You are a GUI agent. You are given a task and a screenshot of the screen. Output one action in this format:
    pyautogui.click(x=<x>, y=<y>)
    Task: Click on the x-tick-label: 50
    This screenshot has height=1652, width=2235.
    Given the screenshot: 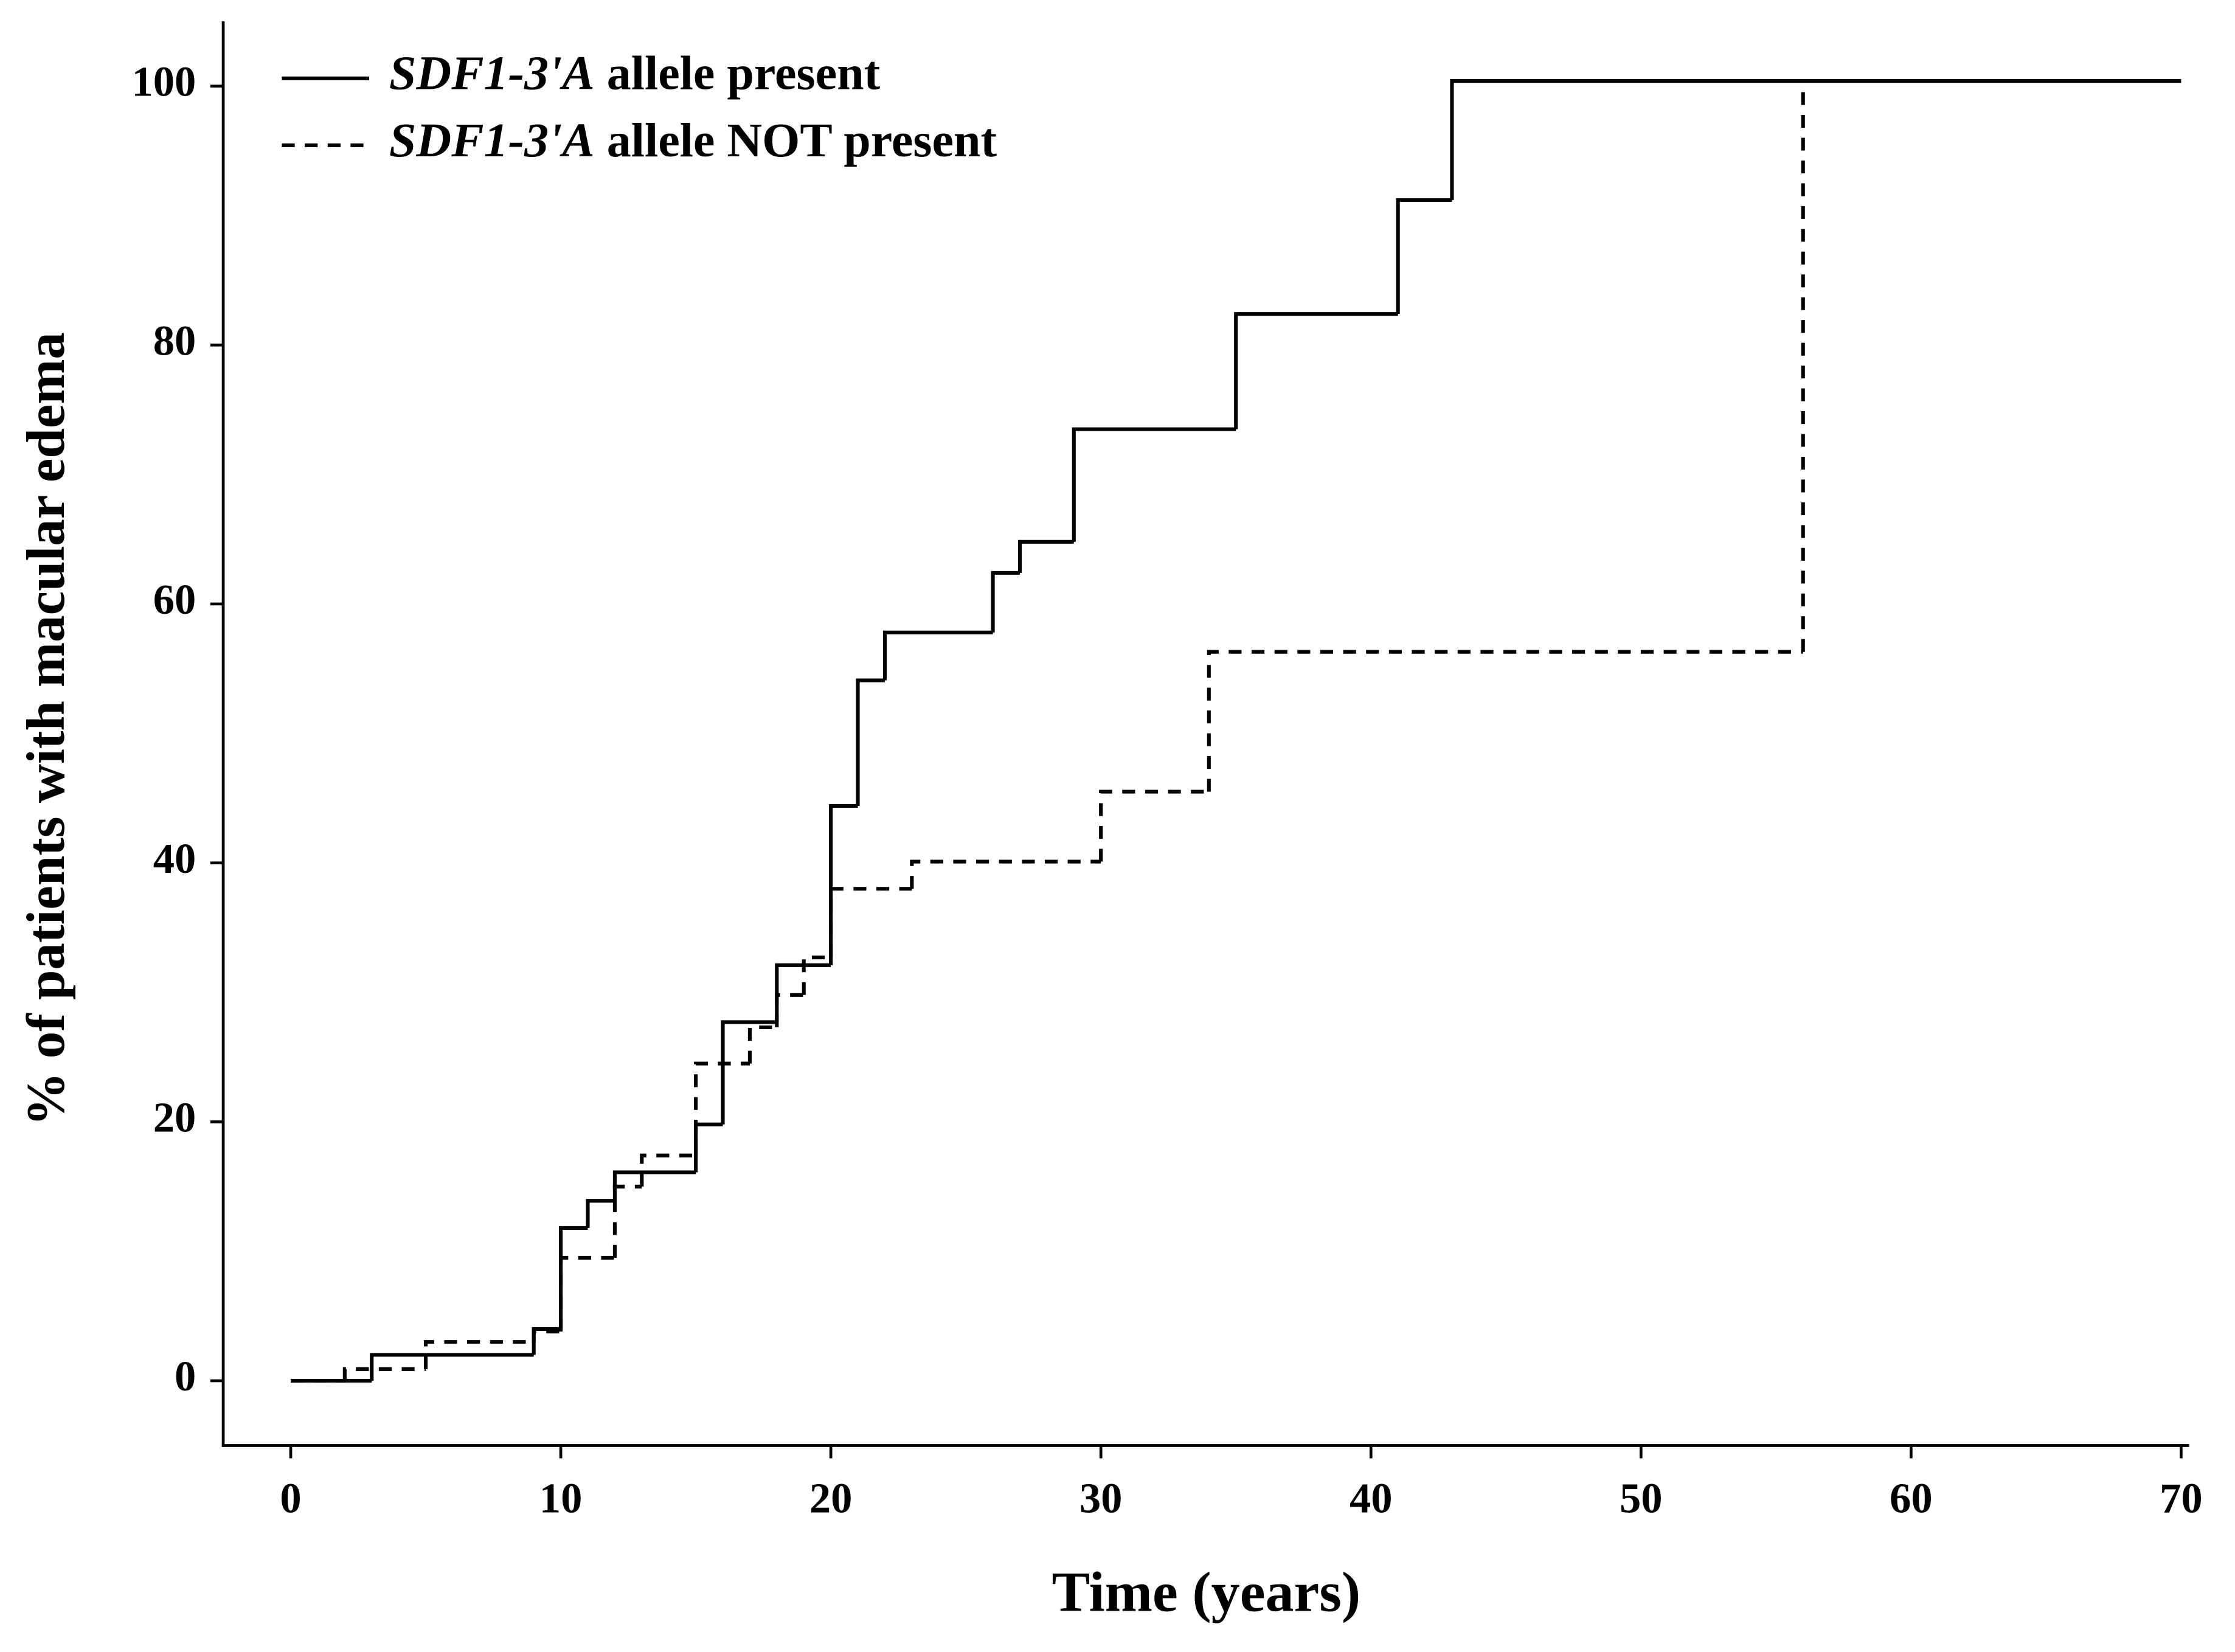 What is the action you would take?
    pyautogui.click(x=1641, y=1498)
    